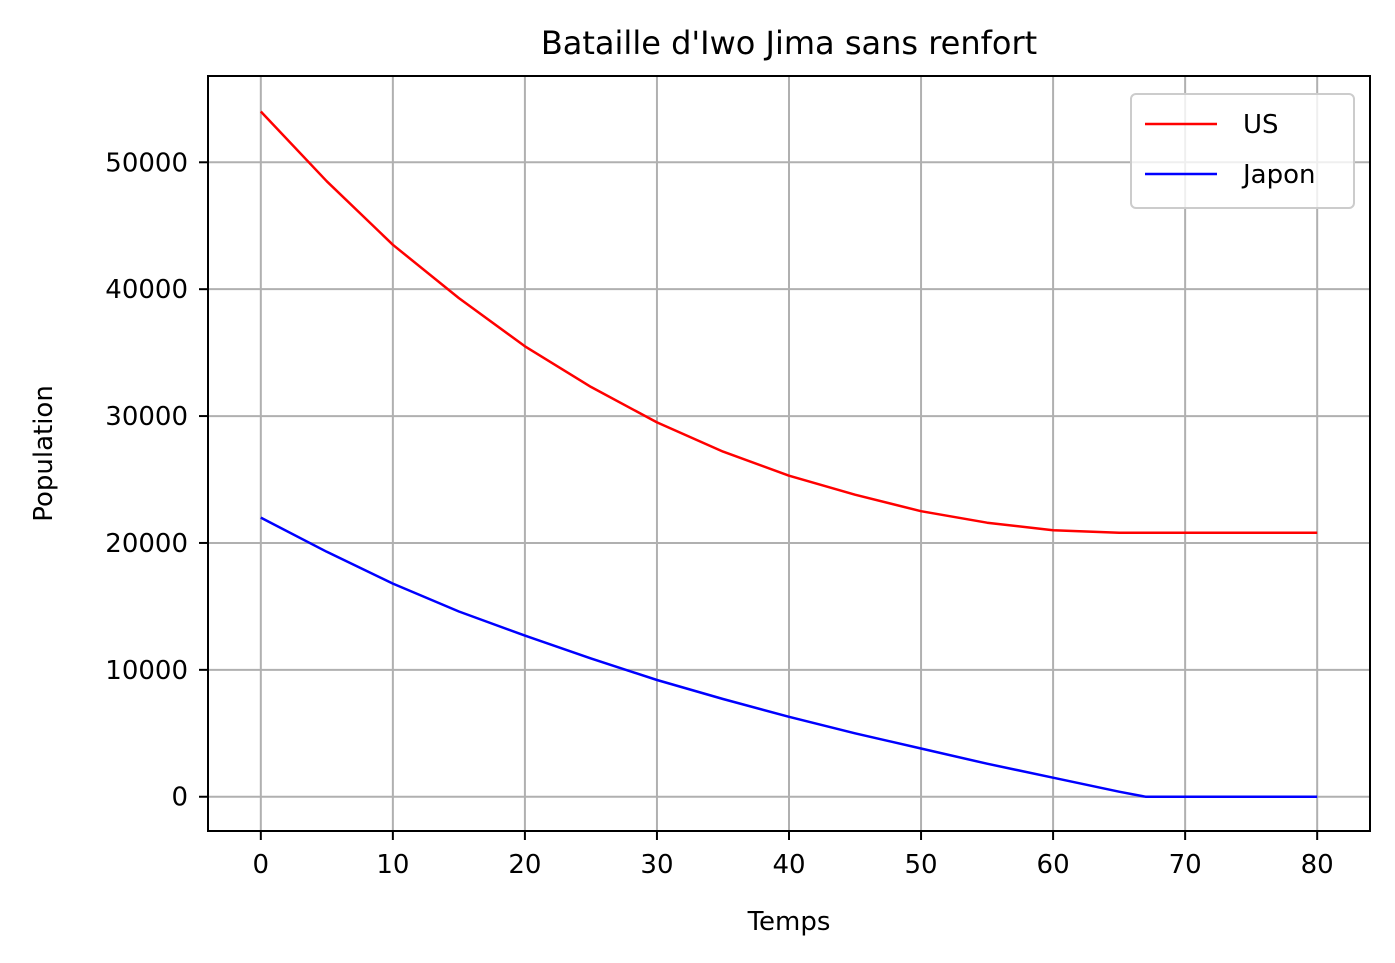  What do you see at coordinates (1185, 865) in the screenshot?
I see `x-tick-label: 70` at bounding box center [1185, 865].